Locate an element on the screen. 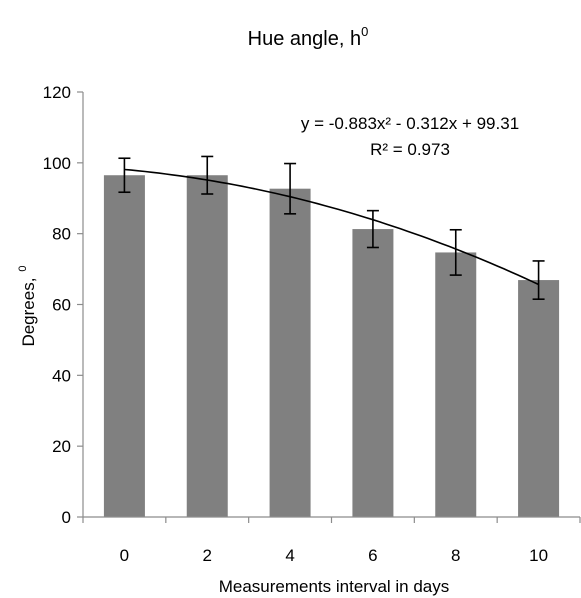 This screenshot has width=581, height=598. x-tick-label-2: 2 is located at coordinates (207, 555).